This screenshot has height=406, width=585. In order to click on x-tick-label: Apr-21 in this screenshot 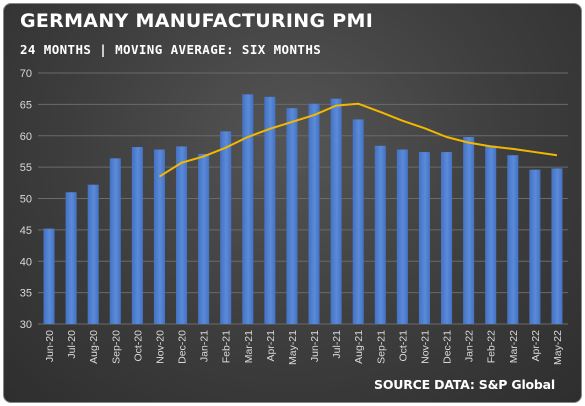, I will do `click(271, 346)`.